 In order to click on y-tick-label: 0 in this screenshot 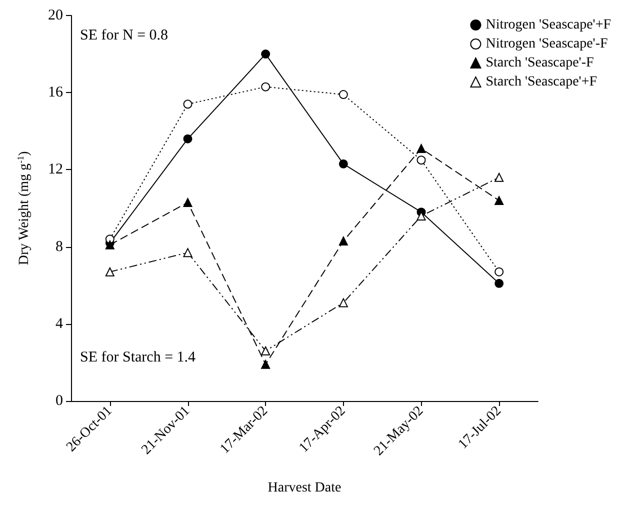, I will do `click(59, 401)`.